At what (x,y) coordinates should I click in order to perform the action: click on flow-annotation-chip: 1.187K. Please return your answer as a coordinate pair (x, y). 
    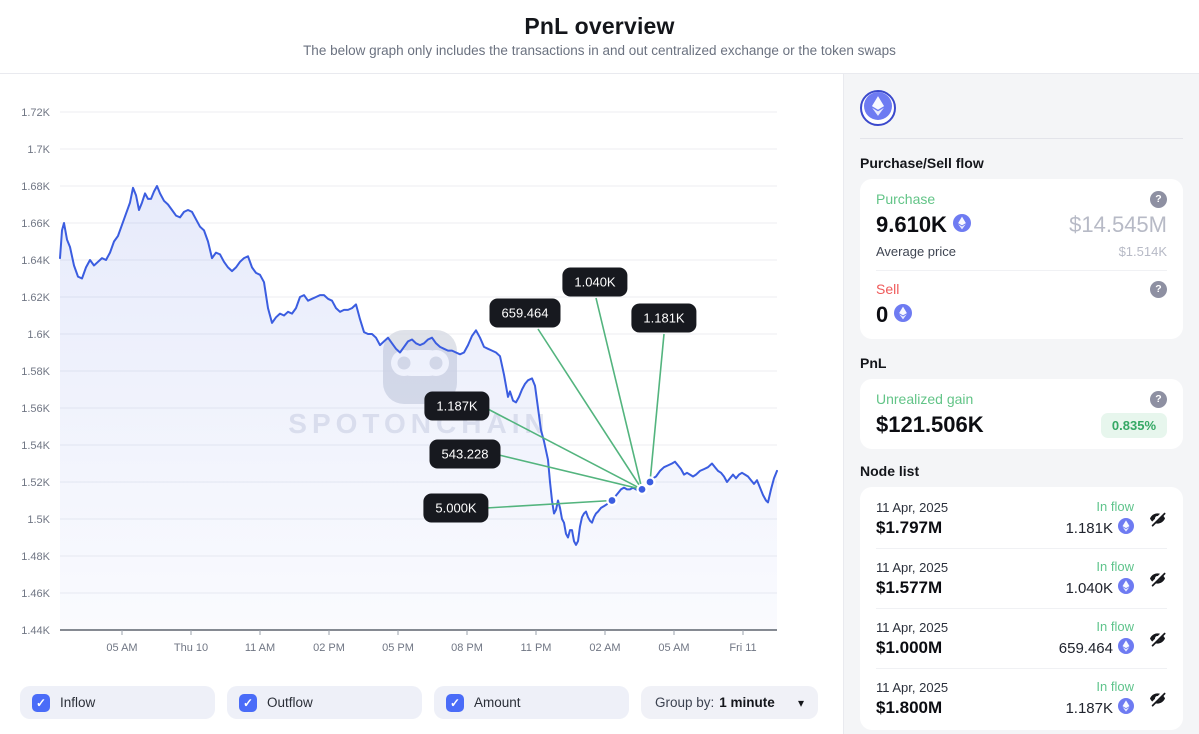
    Looking at the image, I should click on (457, 406).